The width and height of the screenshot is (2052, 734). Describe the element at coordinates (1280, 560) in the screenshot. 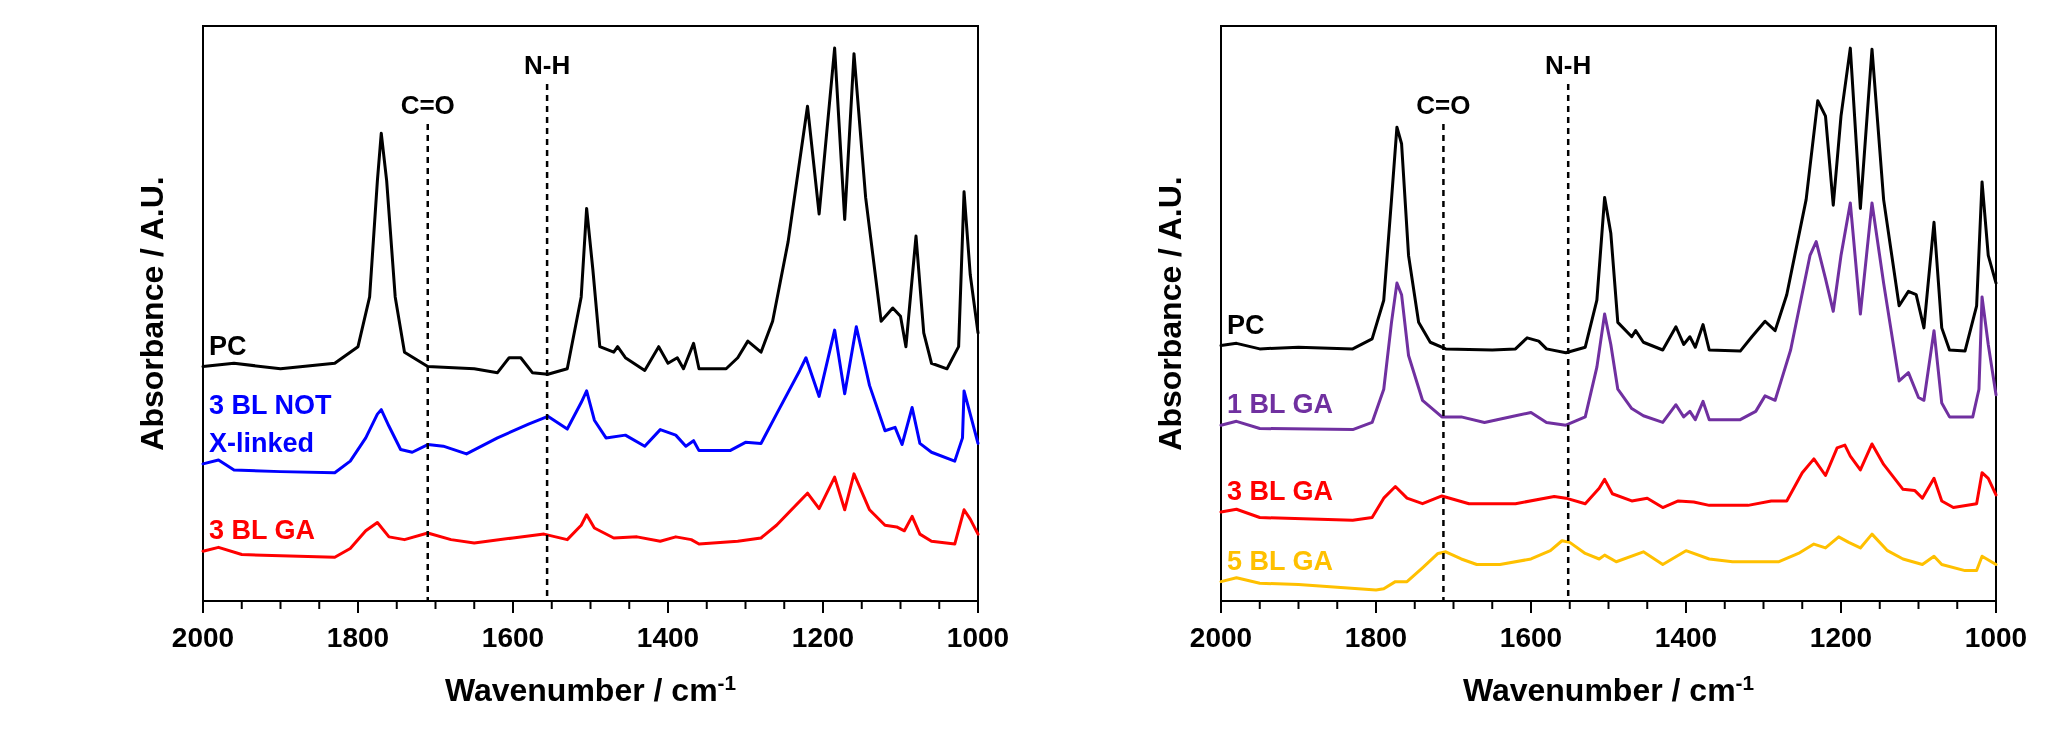

I see `series-label: 5 BL GA` at that location.